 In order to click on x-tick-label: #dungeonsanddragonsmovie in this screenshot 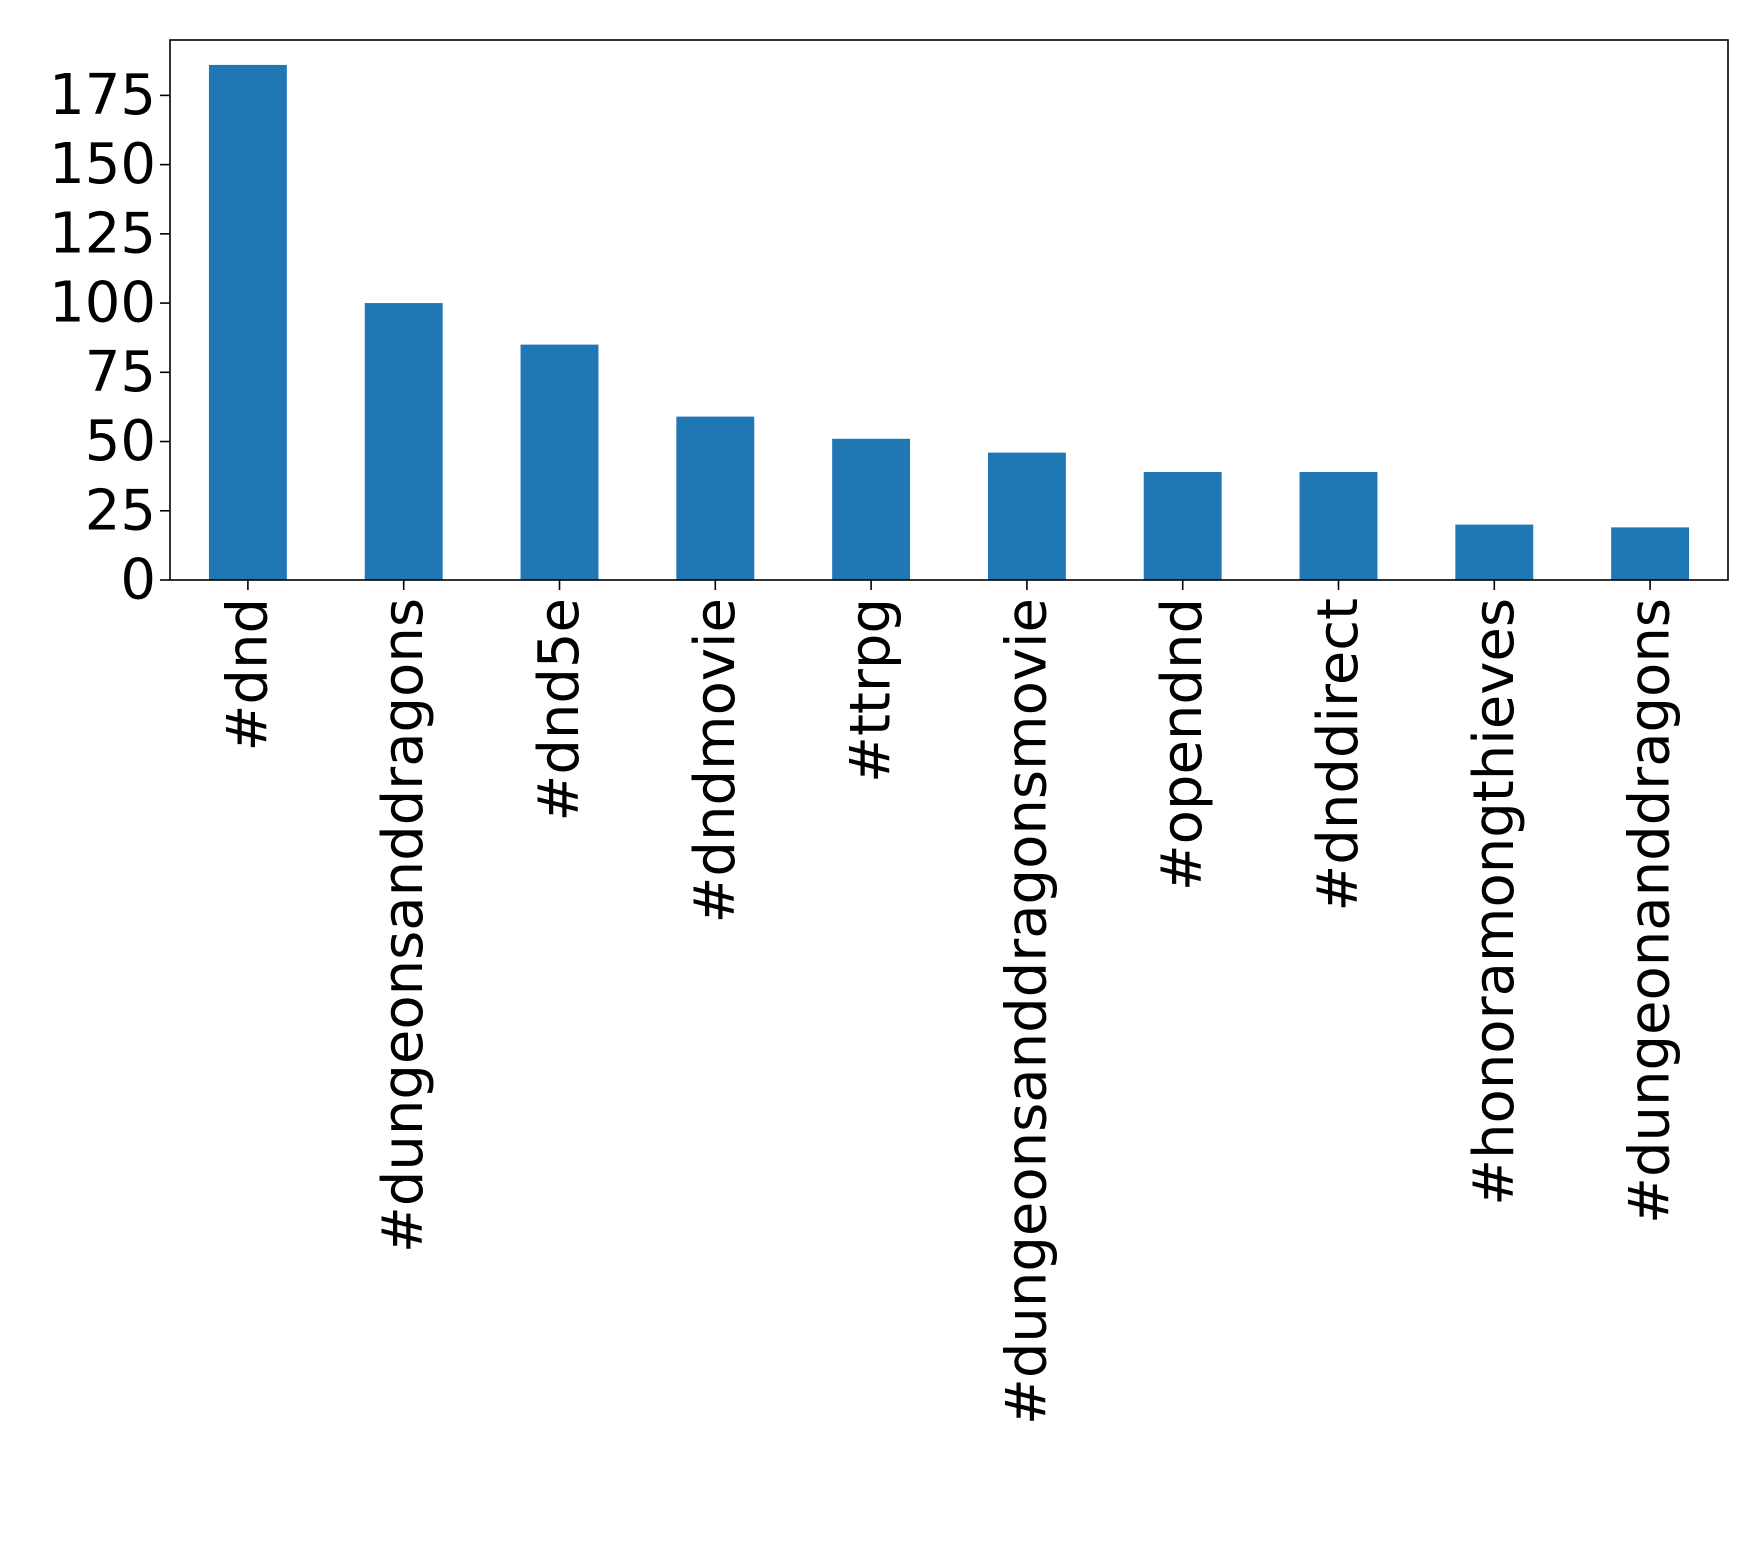, I will do `click(1026, 1011)`.